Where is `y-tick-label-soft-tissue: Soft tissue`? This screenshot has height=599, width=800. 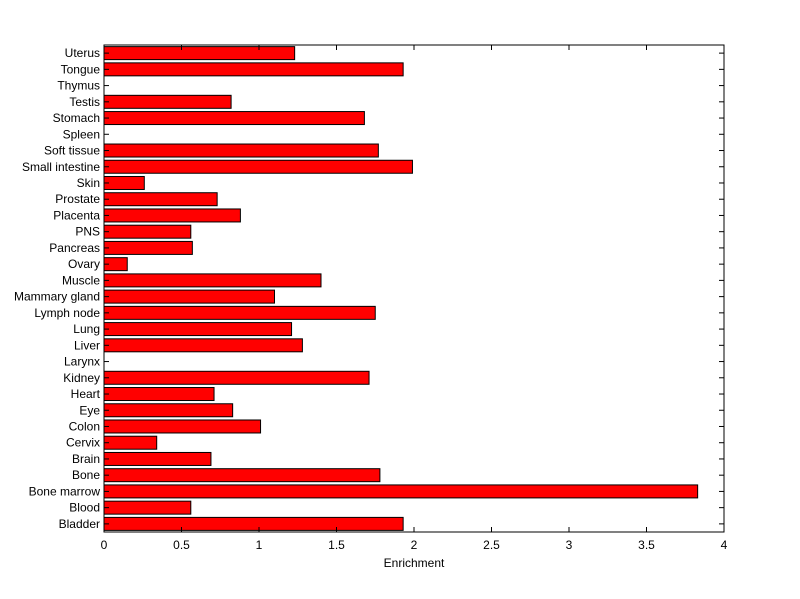
y-tick-label-soft-tissue: Soft tissue is located at coordinates (72, 151).